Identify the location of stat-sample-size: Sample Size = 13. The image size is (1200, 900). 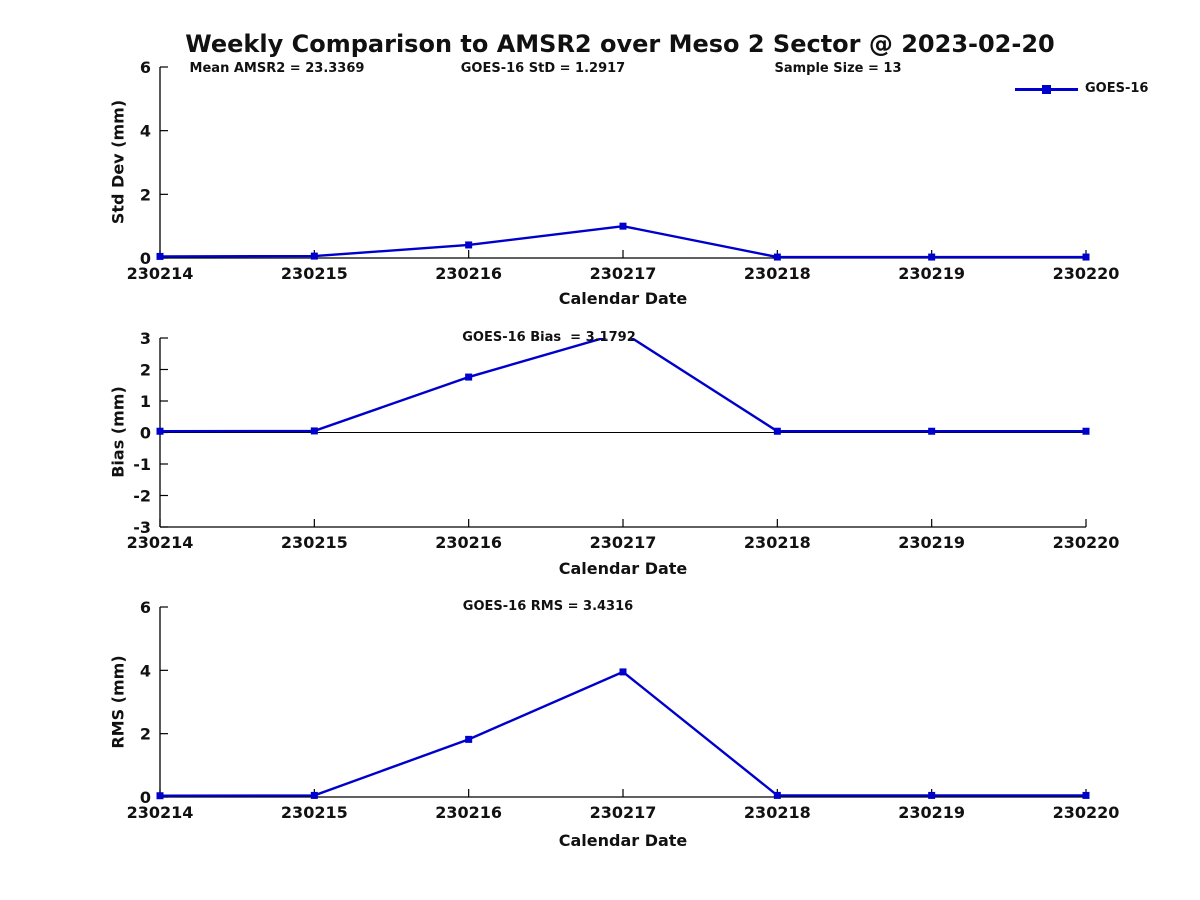
(838, 68).